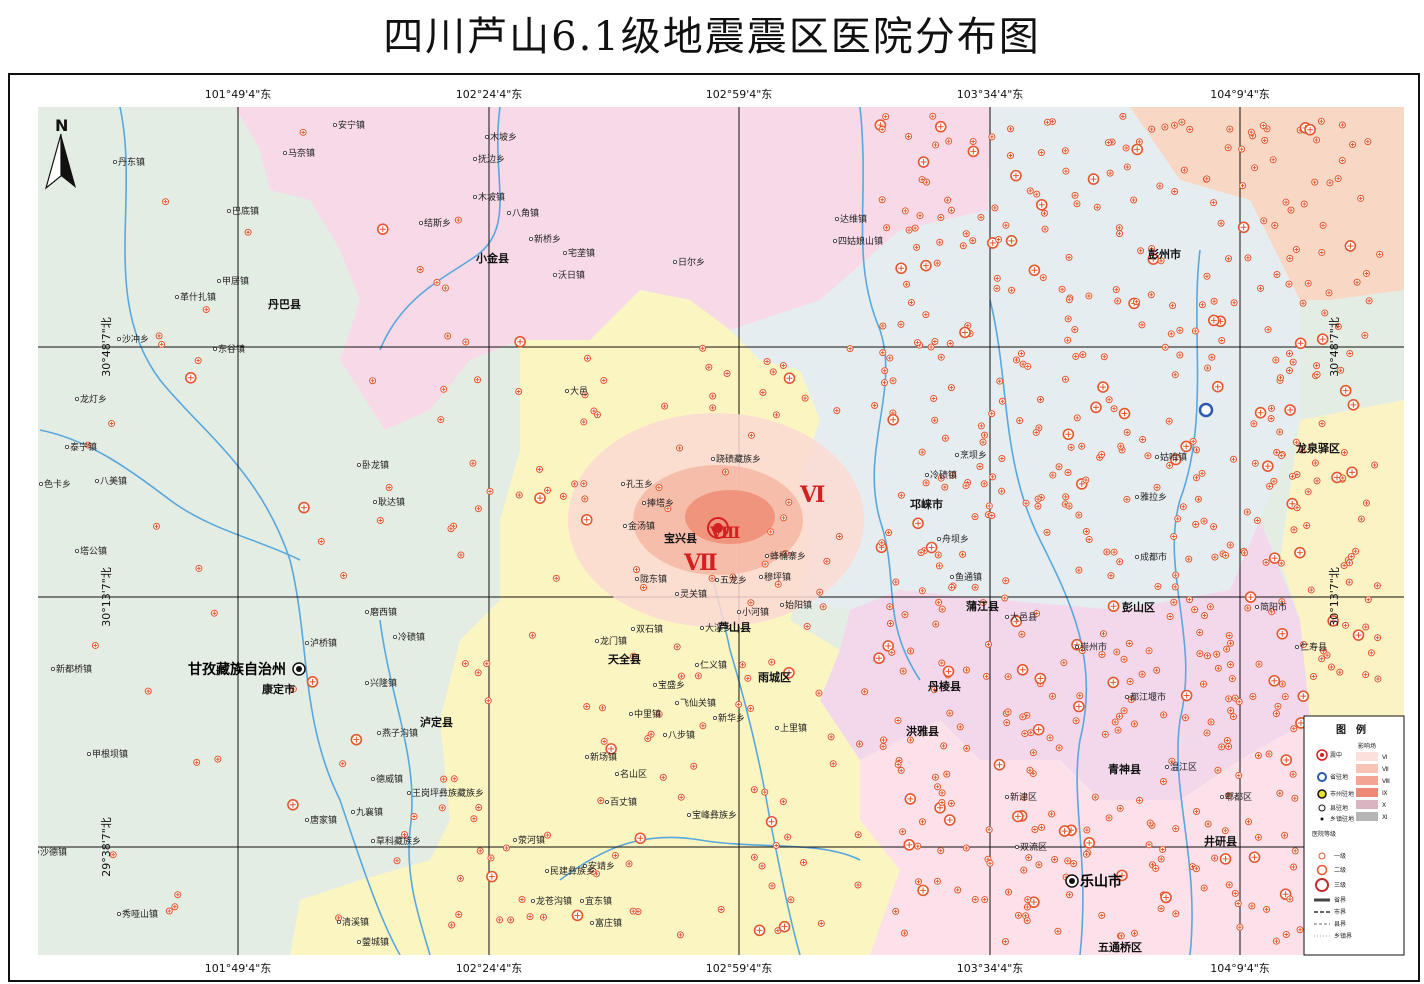 This screenshot has width=1424, height=984. I want to click on lat-left-1: 30°48'7"北, so click(106, 347).